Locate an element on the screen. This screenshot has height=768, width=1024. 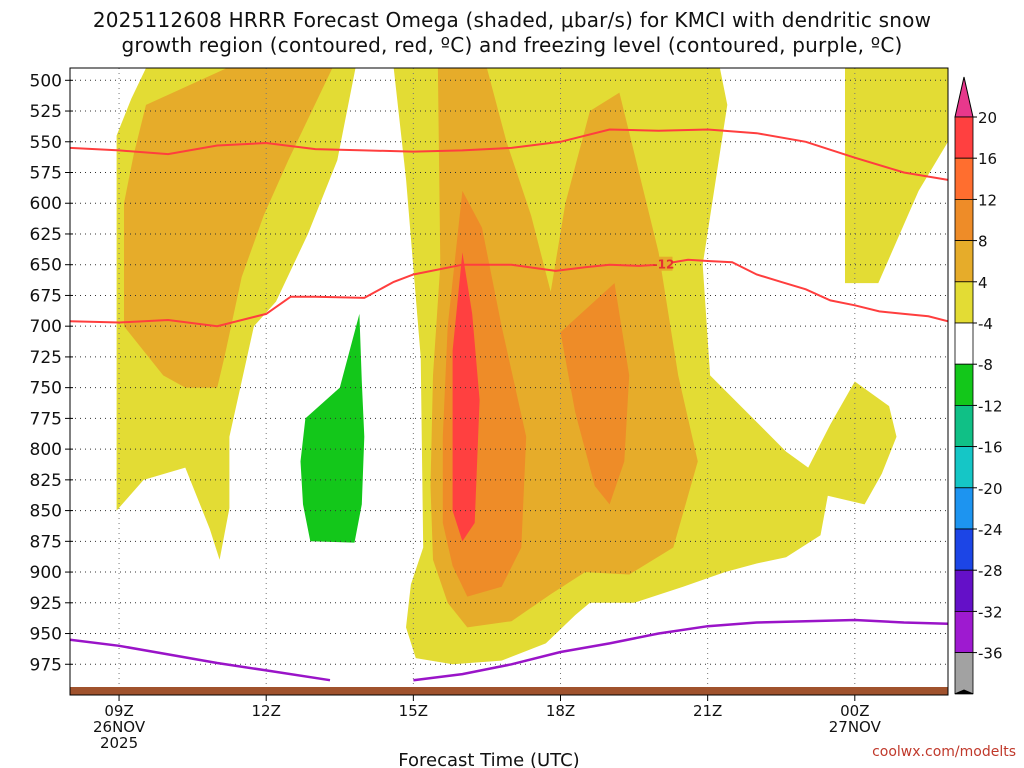
x-tick-date-00Z: 27NOV is located at coordinates (855, 727).